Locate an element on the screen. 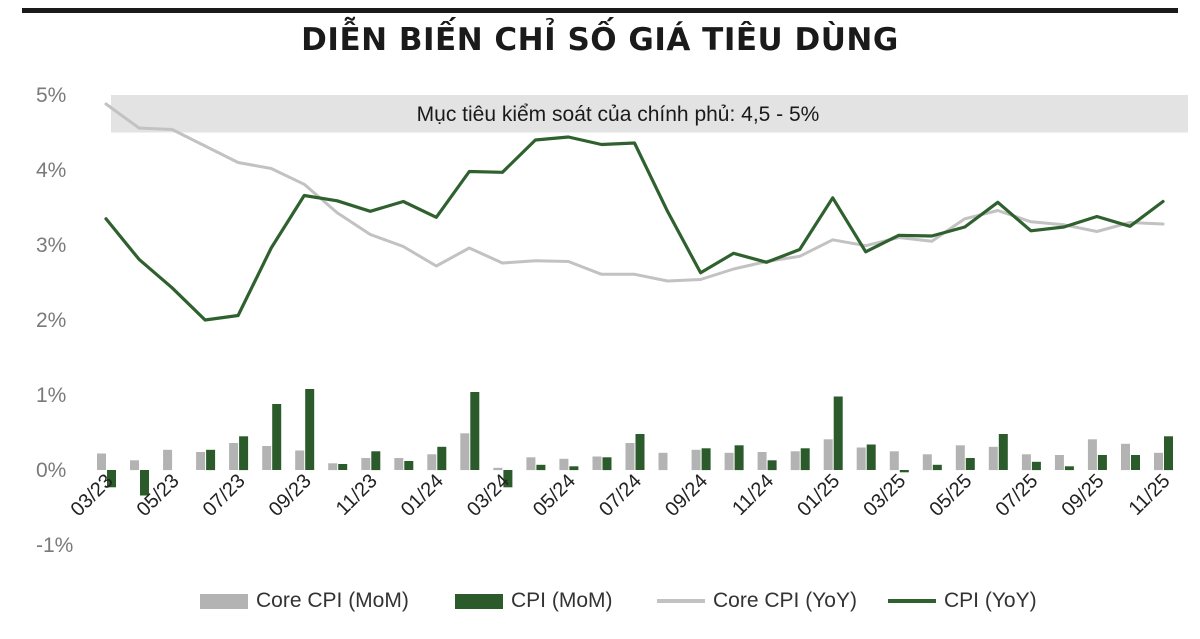  x-tick-label: 05/24 is located at coordinates (554, 495).